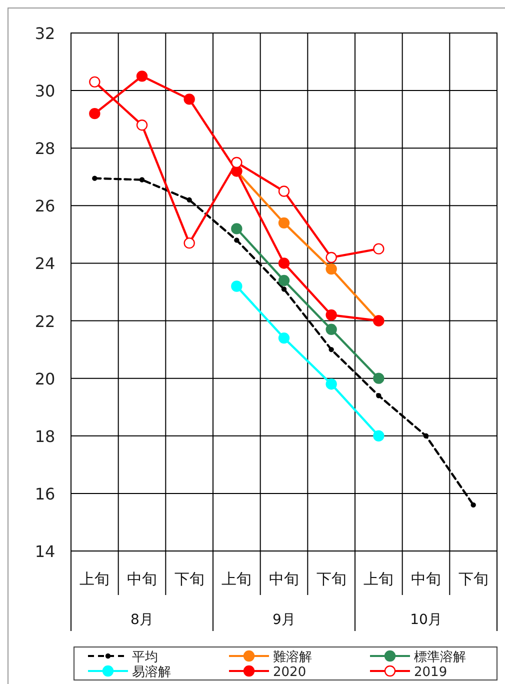 Image resolution: width=505 pixels, height=684 pixels. I want to click on text: 9月, so click(284, 620).